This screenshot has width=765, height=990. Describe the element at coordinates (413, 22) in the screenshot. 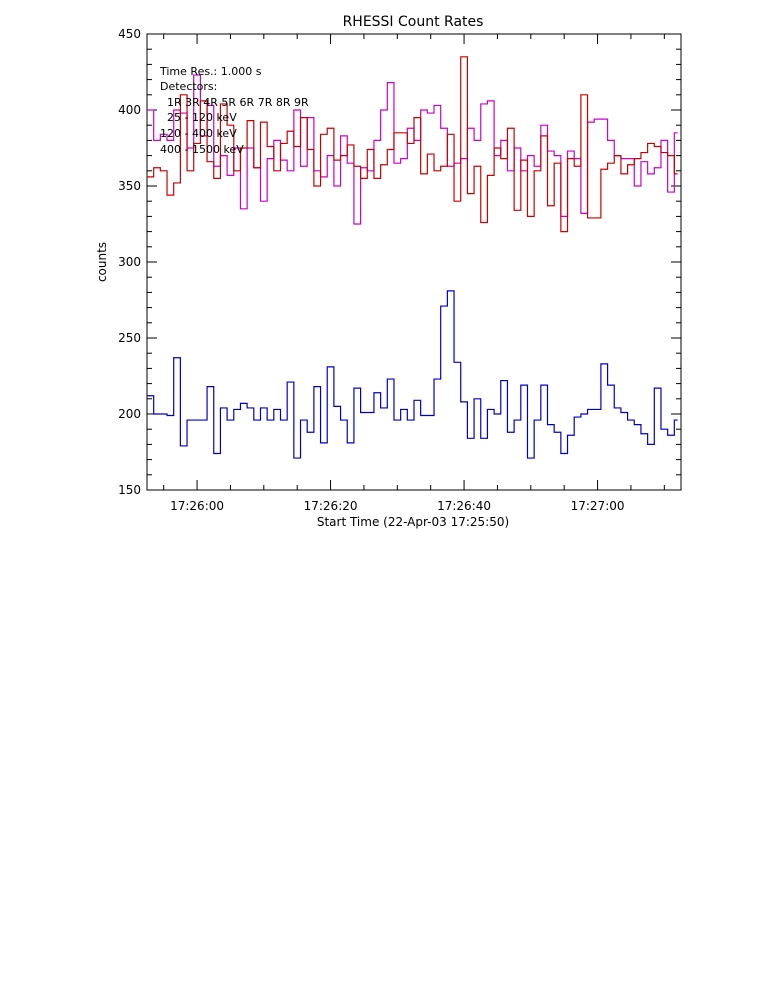

I see `chart-title: RHESSI Count Rates` at that location.